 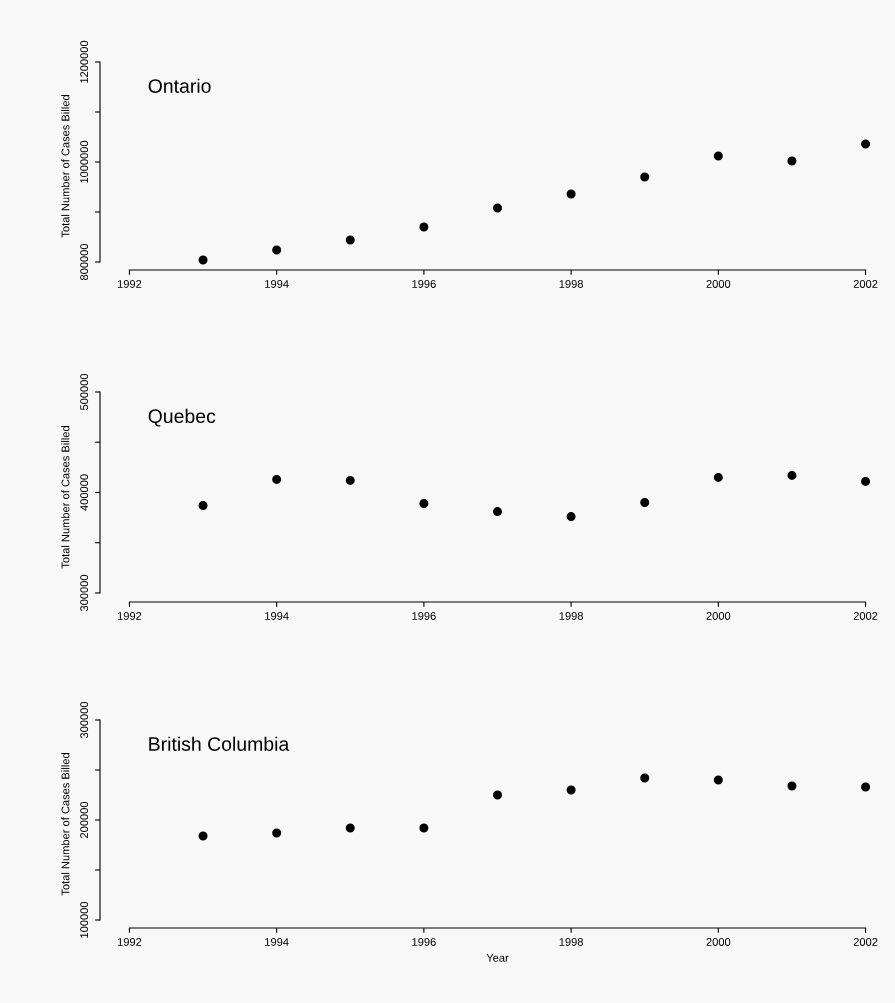 What do you see at coordinates (182, 417) in the screenshot?
I see `text: Quebec` at bounding box center [182, 417].